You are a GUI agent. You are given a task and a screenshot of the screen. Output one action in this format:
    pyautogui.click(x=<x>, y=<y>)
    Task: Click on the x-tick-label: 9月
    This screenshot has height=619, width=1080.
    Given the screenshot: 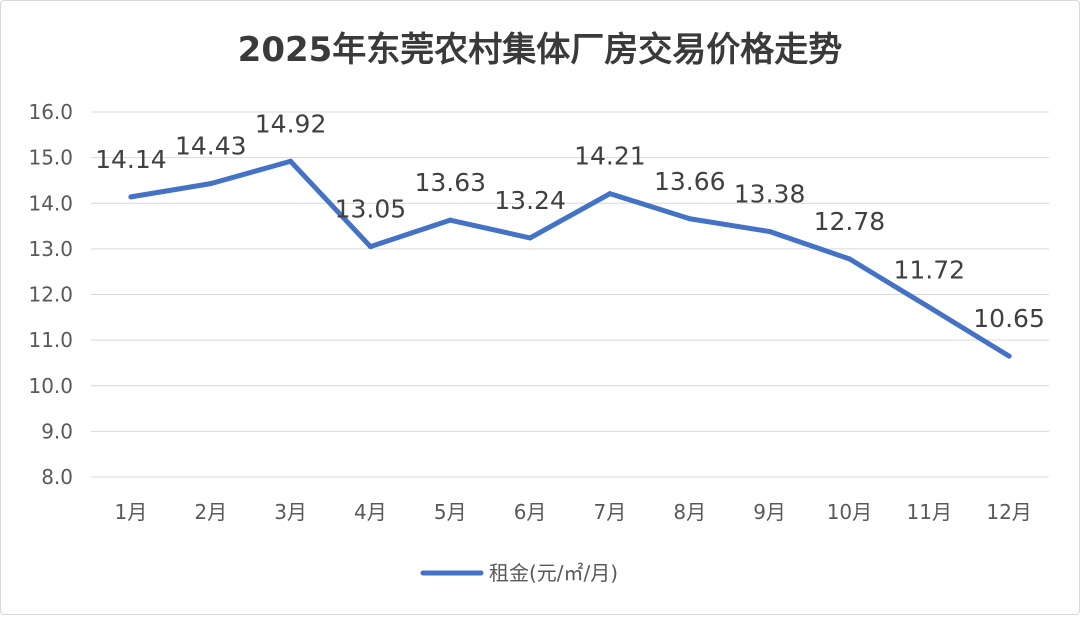 What is the action you would take?
    pyautogui.click(x=769, y=512)
    